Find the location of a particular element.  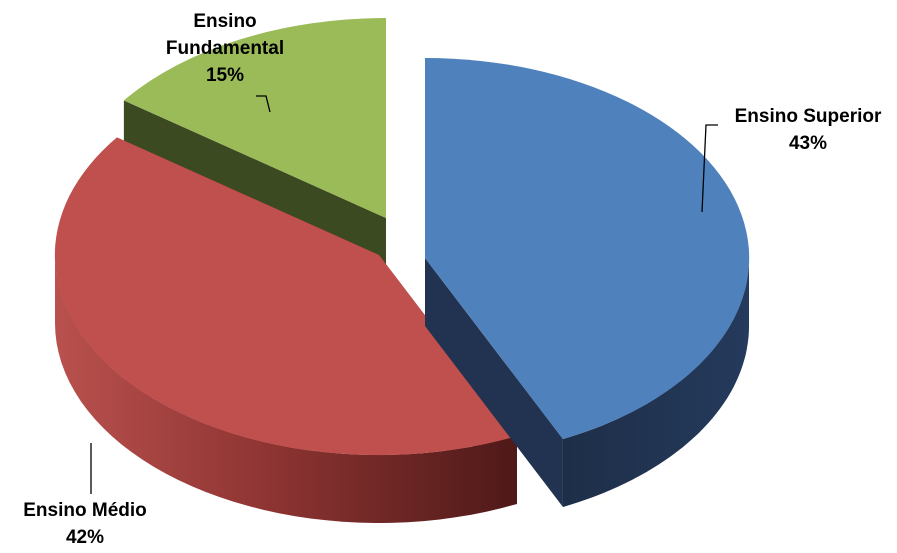

slice-name-ensino-fundamental: Ensino Fundamental is located at coordinates (225, 35).